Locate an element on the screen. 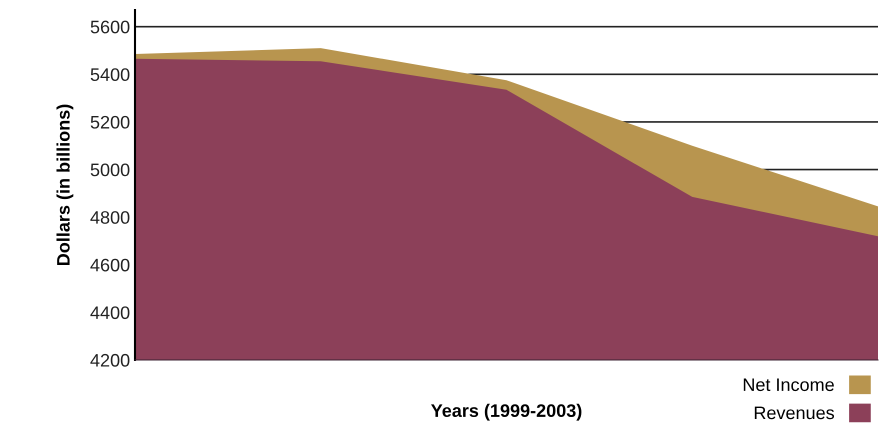  legend-label: Revenues is located at coordinates (794, 413).